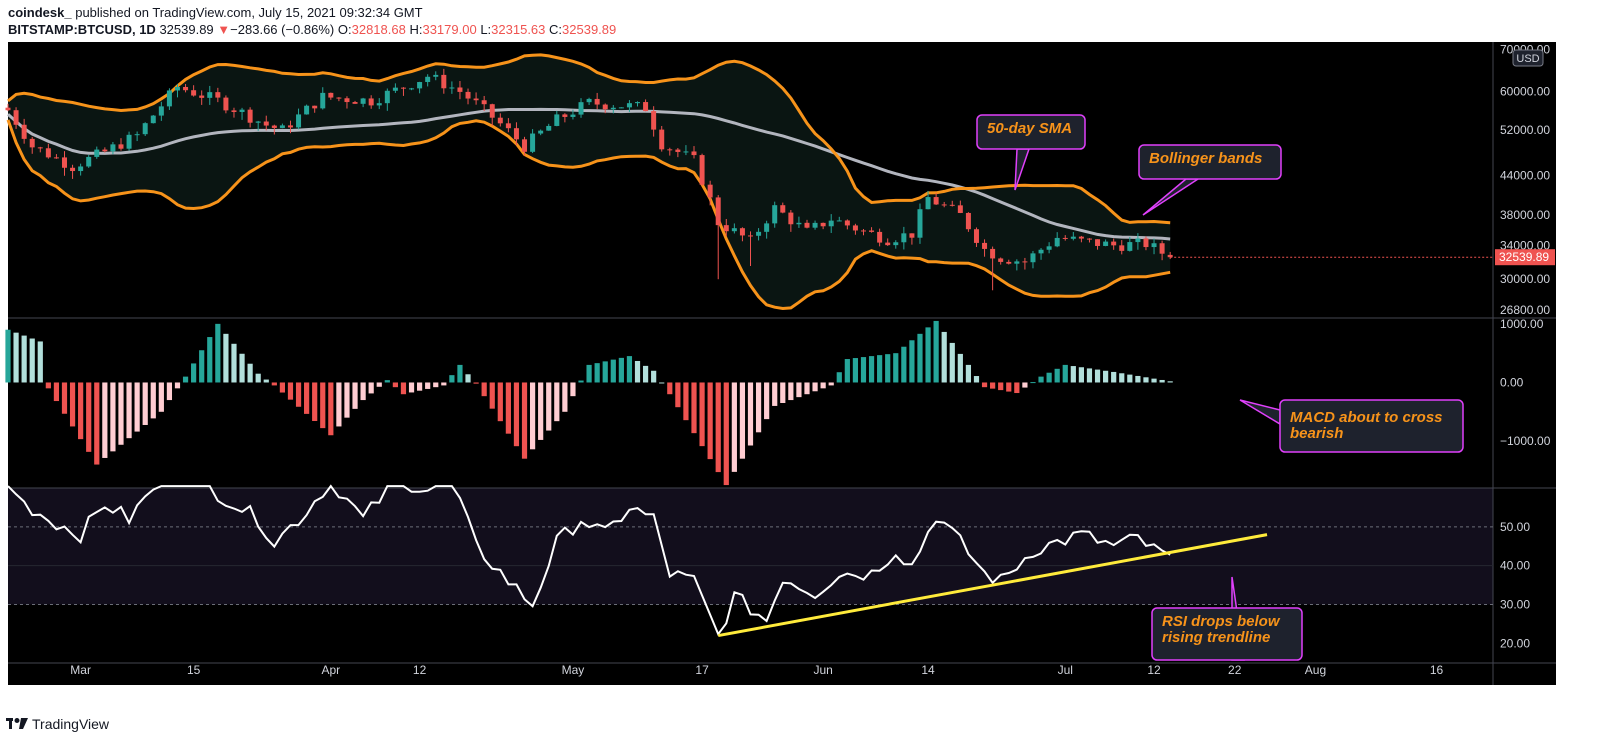 The image size is (1615, 742). I want to click on last-price-label: 32539.89, so click(1524, 257).